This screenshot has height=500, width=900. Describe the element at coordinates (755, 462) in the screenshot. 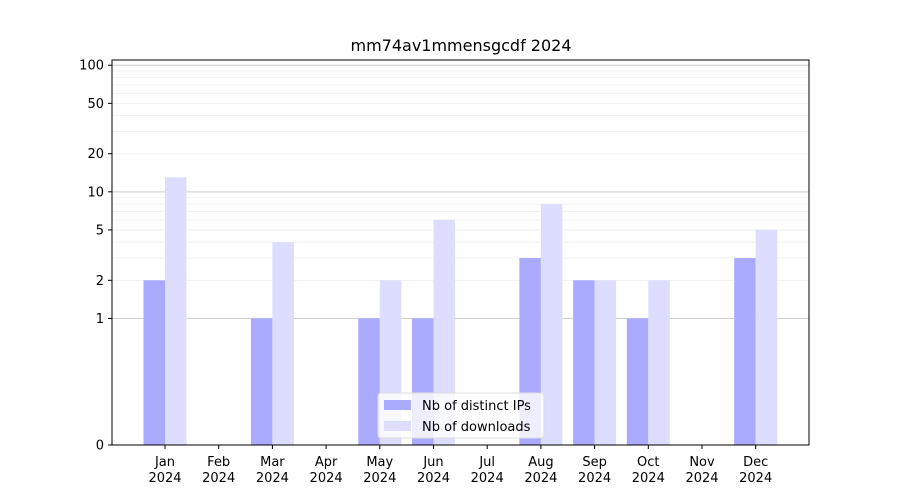

I see `x-tick-label-month: Dec` at that location.